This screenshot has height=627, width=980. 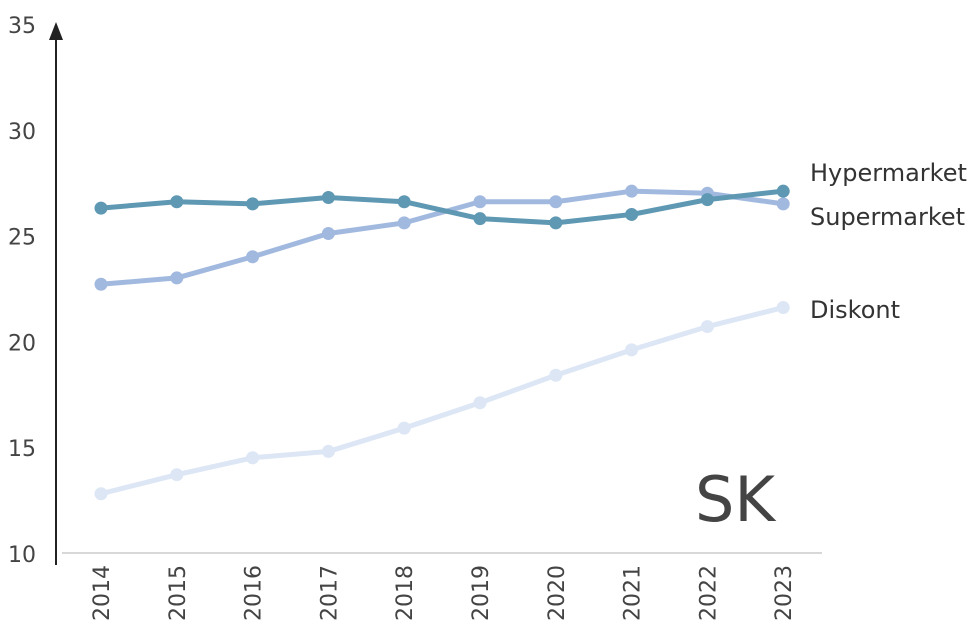 I want to click on series-label-hypermarket: Hypermarket, so click(x=888, y=173).